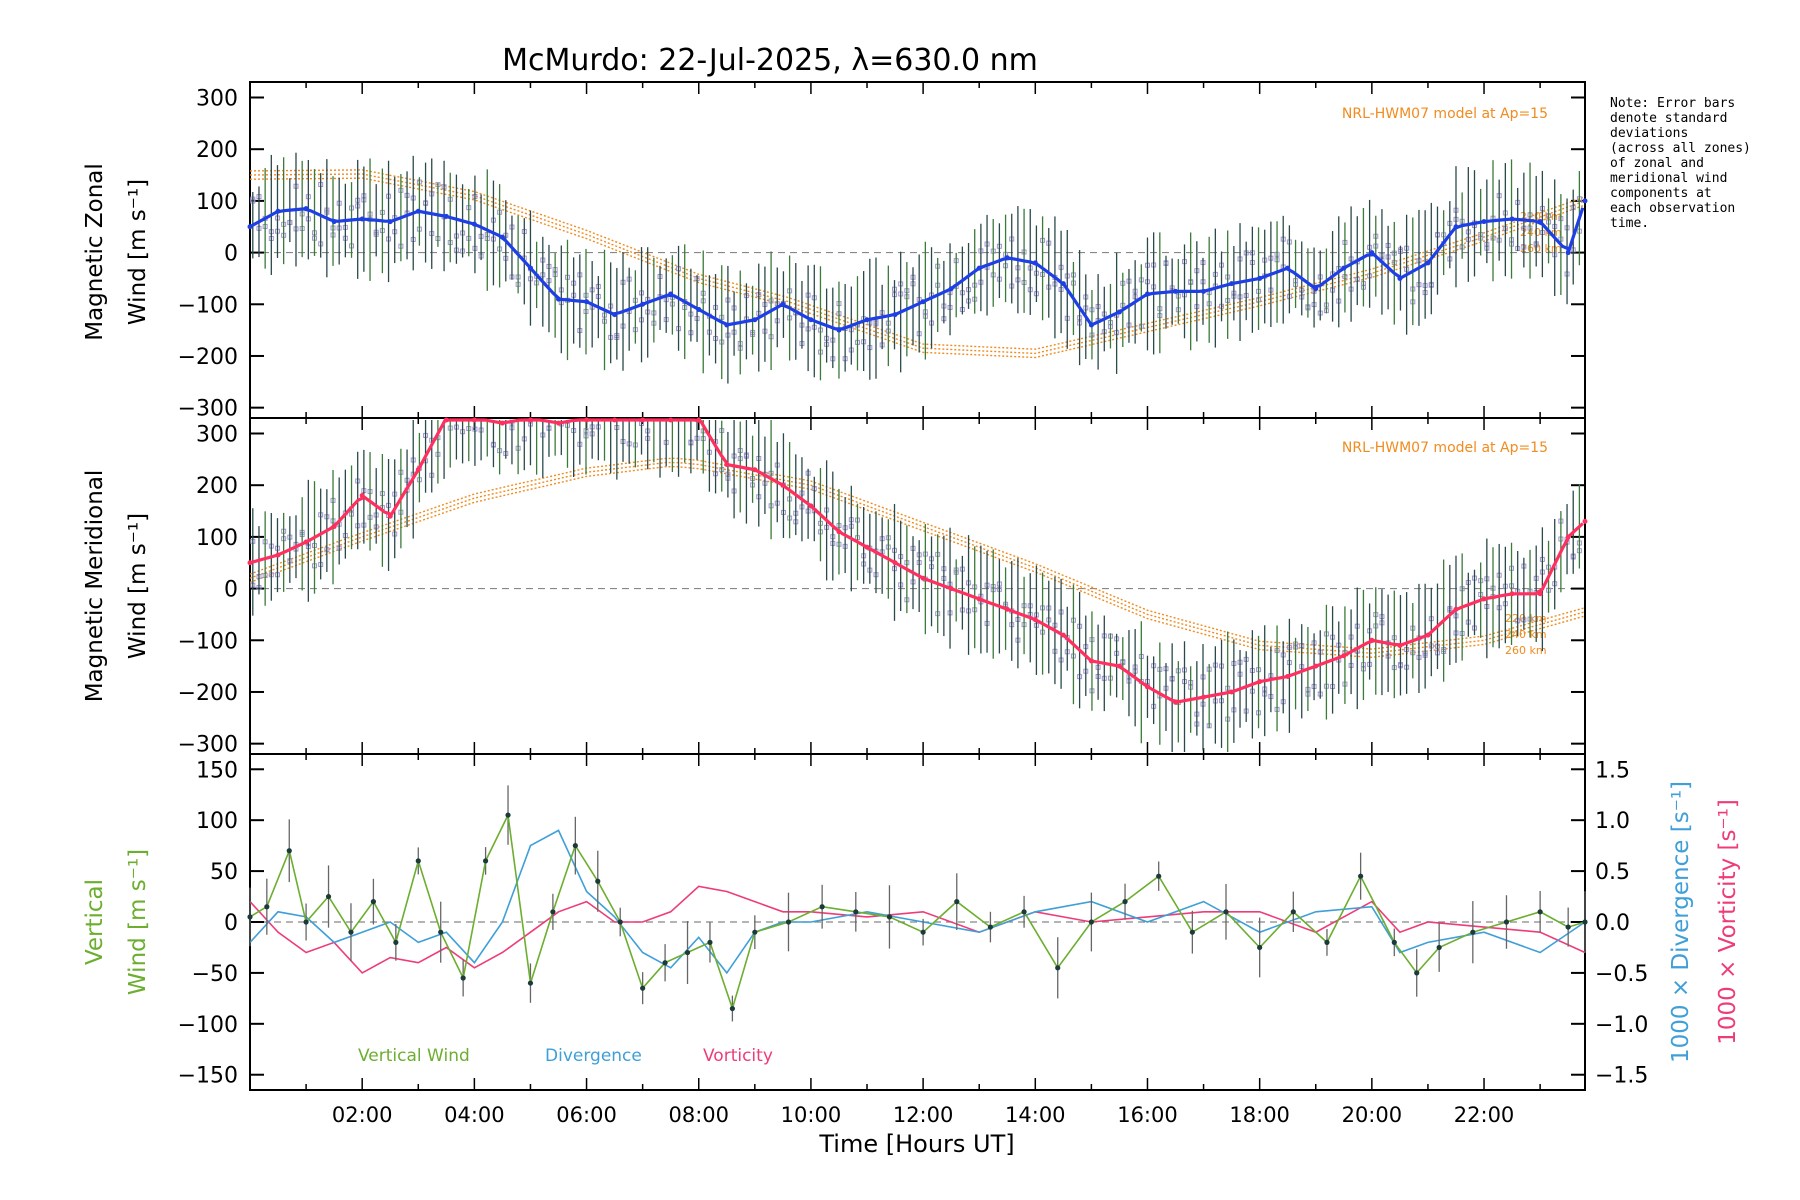 The image size is (1800, 1200). I want to click on xtick-label-9: 20:00, so click(1372, 1115).